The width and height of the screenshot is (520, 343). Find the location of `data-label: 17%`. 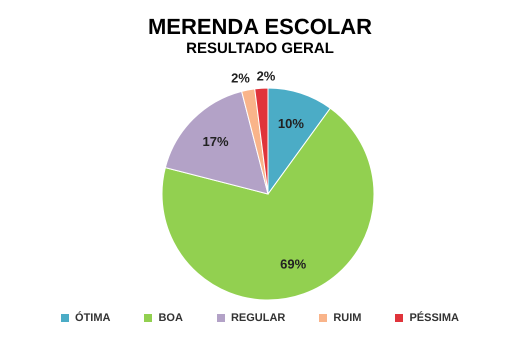

data-label: 17% is located at coordinates (215, 142).